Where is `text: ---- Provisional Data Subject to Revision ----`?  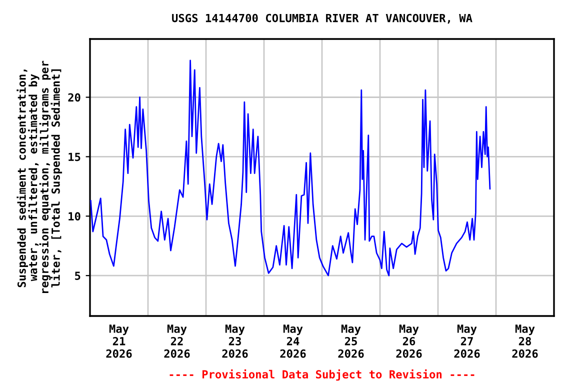
text: ---- Provisional Data Subject to Revision ---- is located at coordinates (322, 375).